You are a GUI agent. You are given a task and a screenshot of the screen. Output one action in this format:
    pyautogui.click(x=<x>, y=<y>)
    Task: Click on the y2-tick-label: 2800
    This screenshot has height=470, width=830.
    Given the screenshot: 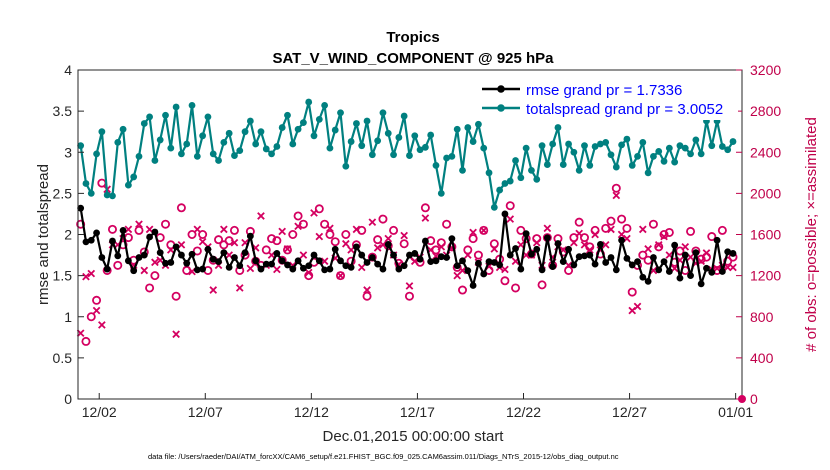 What is the action you would take?
    pyautogui.click(x=765, y=111)
    